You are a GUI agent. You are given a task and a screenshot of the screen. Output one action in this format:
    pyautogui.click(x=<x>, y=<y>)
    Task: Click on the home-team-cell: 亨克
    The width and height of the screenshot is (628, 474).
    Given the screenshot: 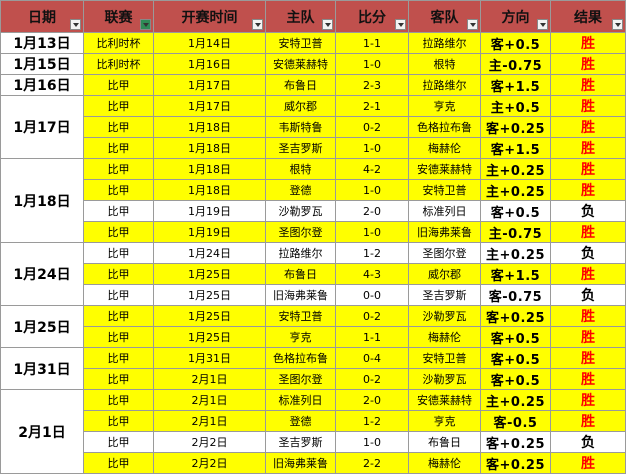 What is the action you would take?
    pyautogui.click(x=300, y=337)
    